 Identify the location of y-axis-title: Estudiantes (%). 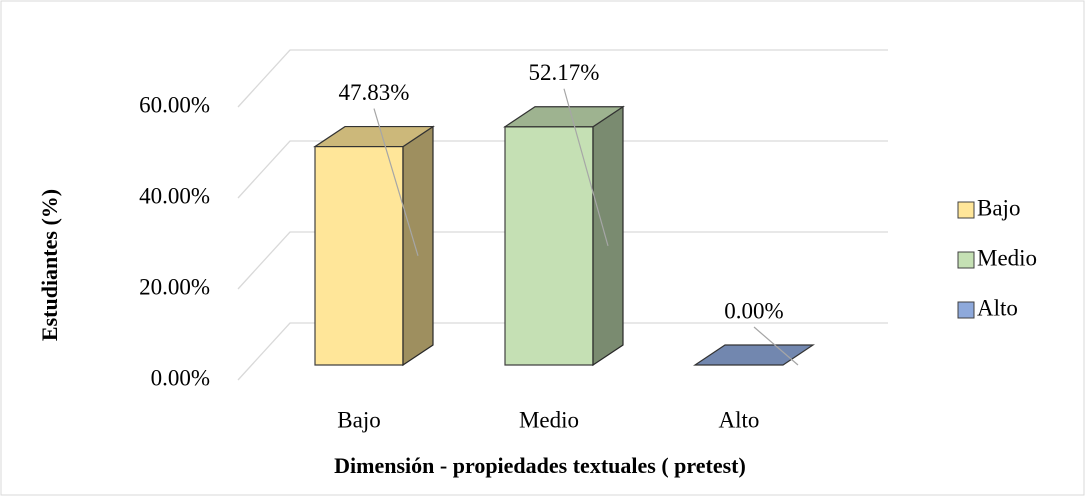
(49, 265).